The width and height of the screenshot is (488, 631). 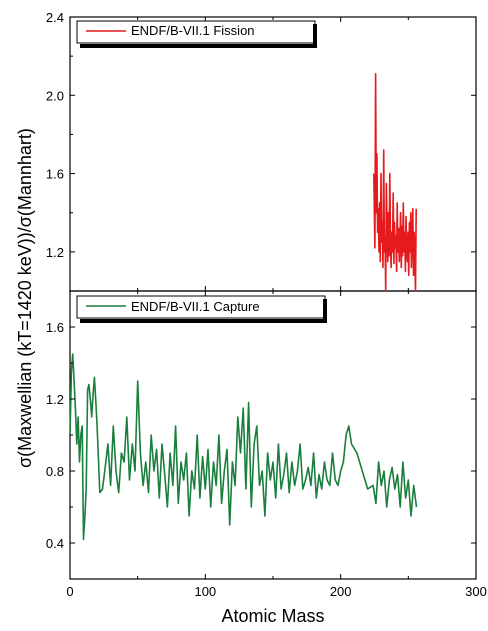 I want to click on capture-legend-label: ENDF/B-VII.1 Capture, so click(x=195, y=306).